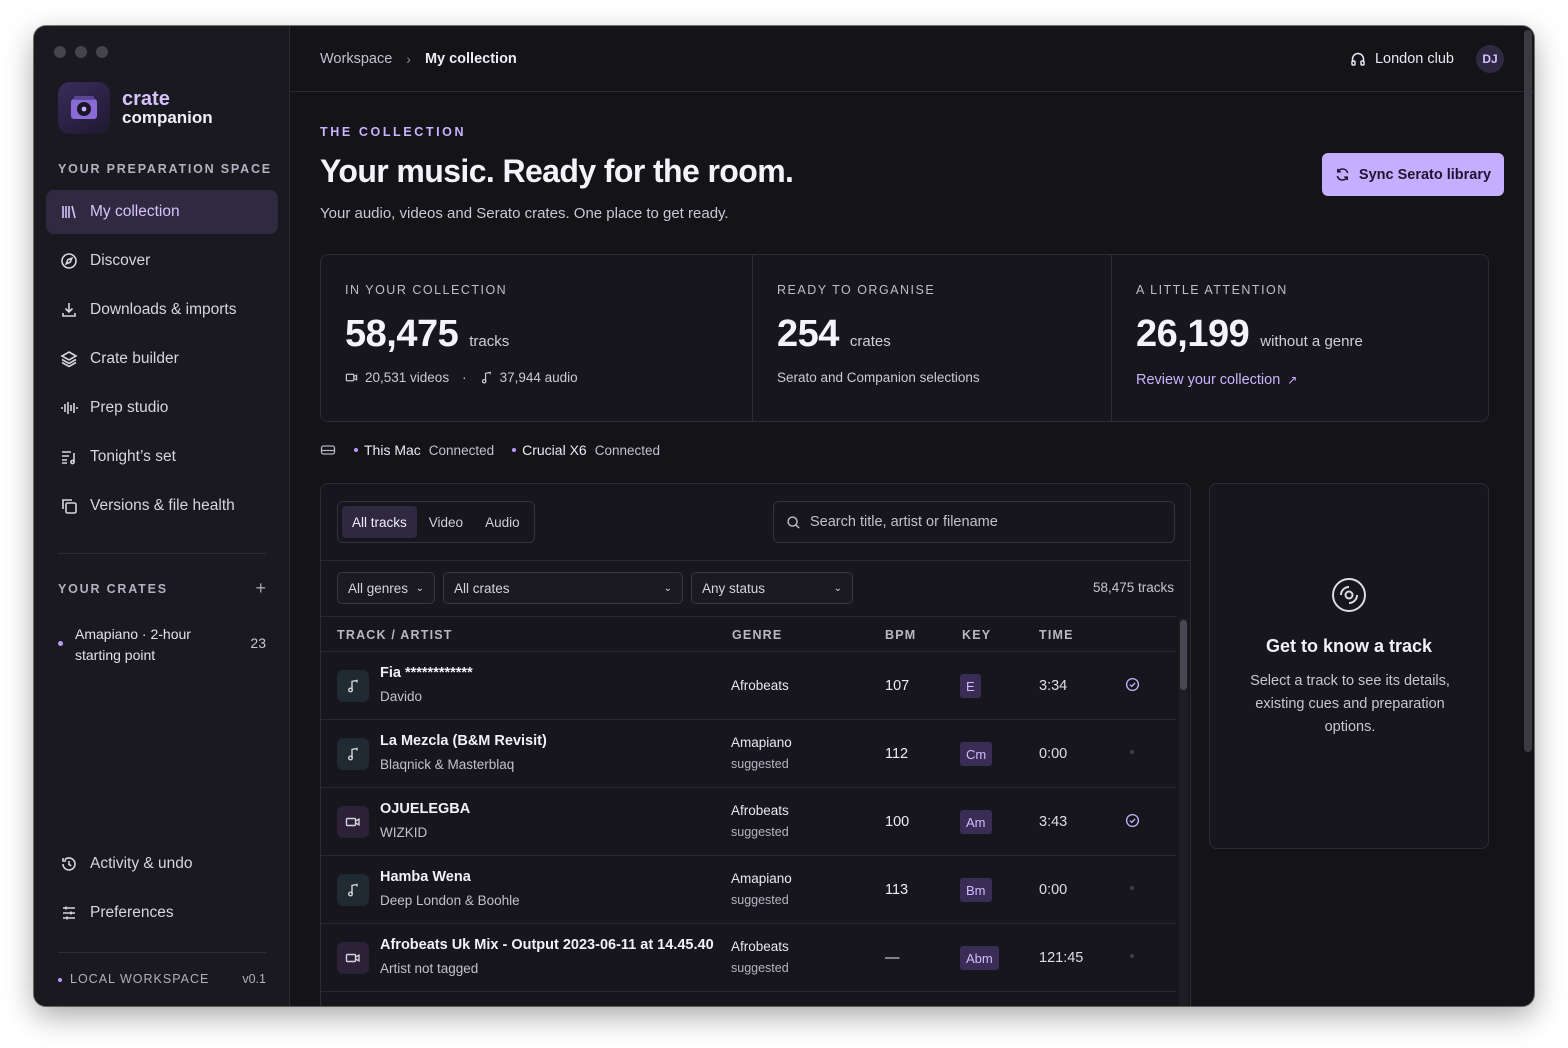 This screenshot has width=1568, height=1048. Describe the element at coordinates (1132, 820) in the screenshot. I see `check-circle-icon` at that location.